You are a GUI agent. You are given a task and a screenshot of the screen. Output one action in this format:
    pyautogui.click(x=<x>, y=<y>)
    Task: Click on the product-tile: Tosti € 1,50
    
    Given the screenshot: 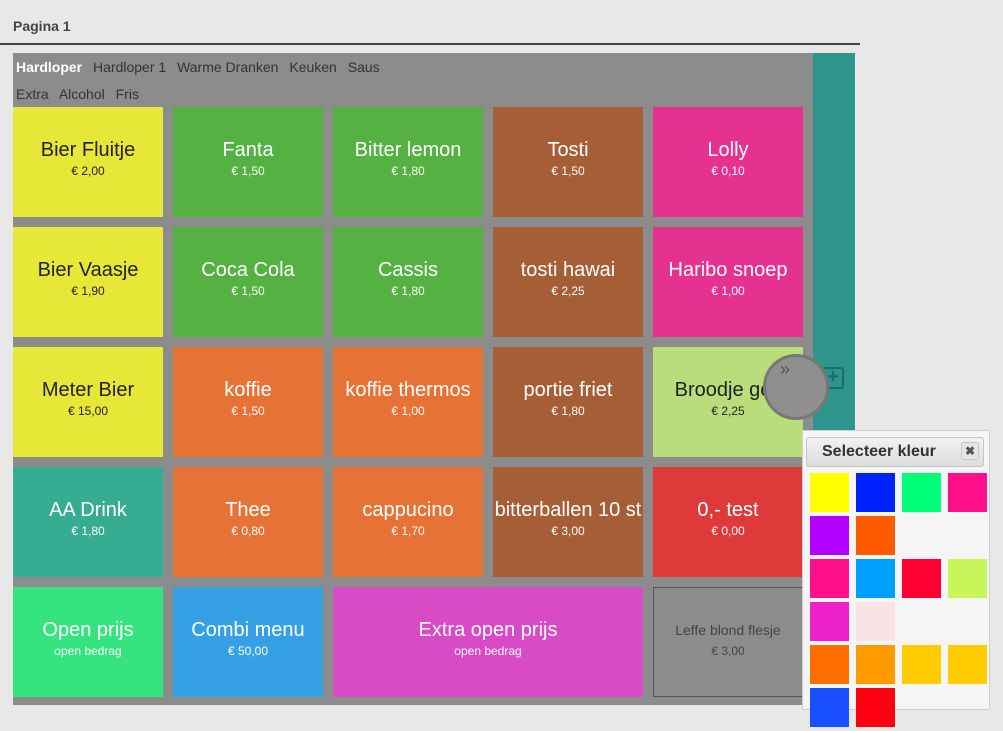 What is the action you would take?
    pyautogui.click(x=568, y=162)
    